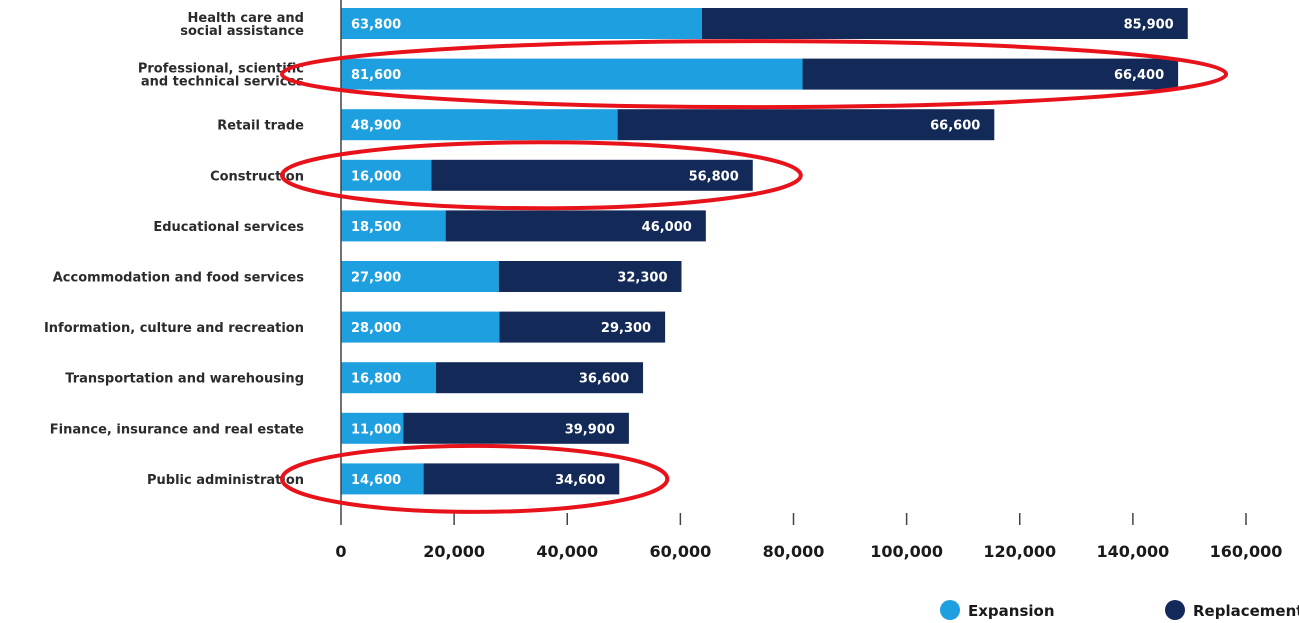  What do you see at coordinates (376, 328) in the screenshot?
I see `data-label-expansion: 28,000` at bounding box center [376, 328].